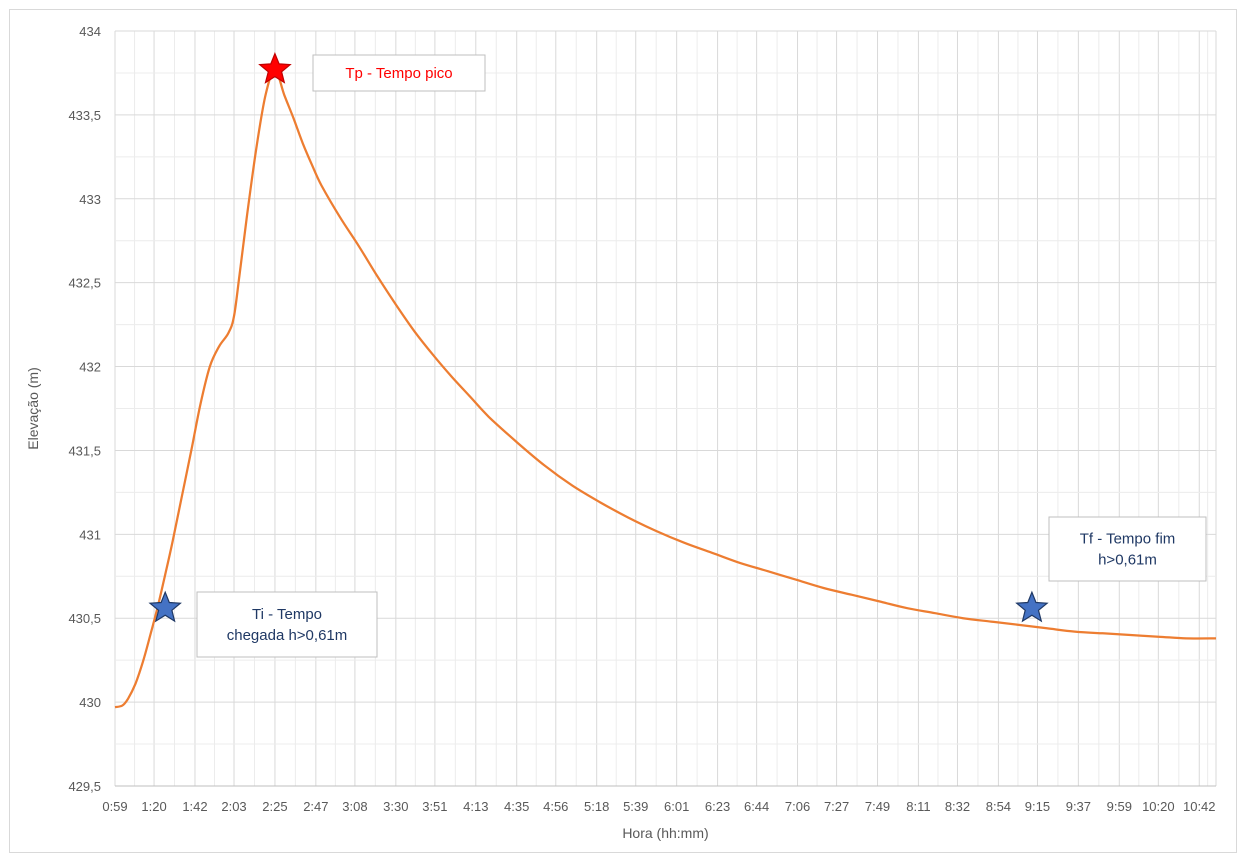 The height and width of the screenshot is (856, 1239). I want to click on x-tick-label: 0:59, so click(114, 806).